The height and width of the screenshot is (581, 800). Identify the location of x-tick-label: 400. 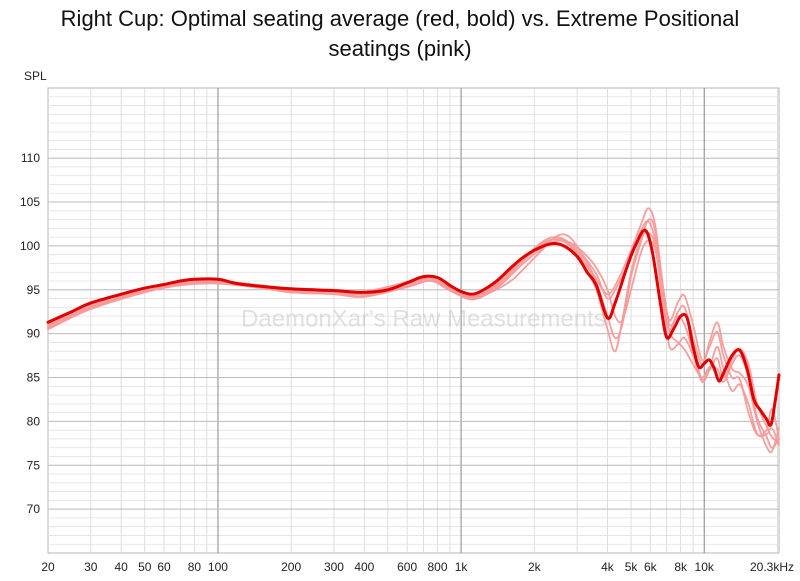
(364, 567).